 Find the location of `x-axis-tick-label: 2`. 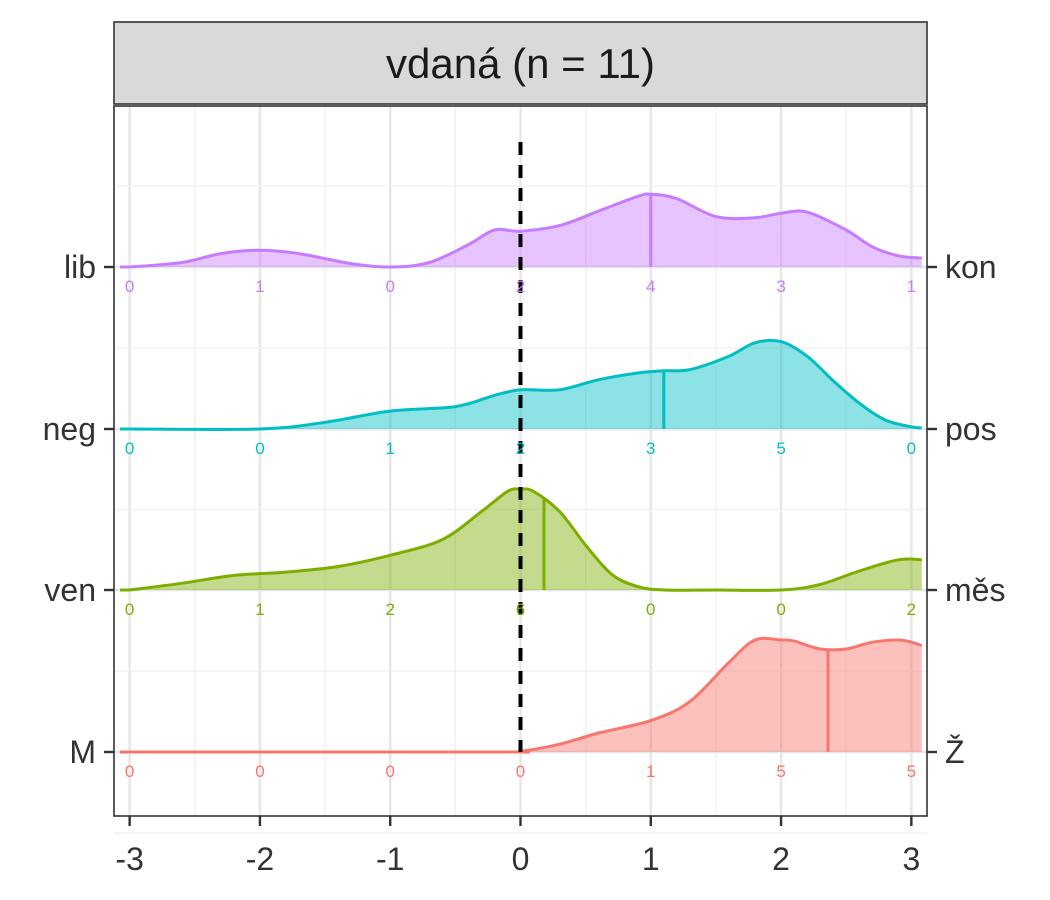

x-axis-tick-label: 2 is located at coordinates (781, 859).